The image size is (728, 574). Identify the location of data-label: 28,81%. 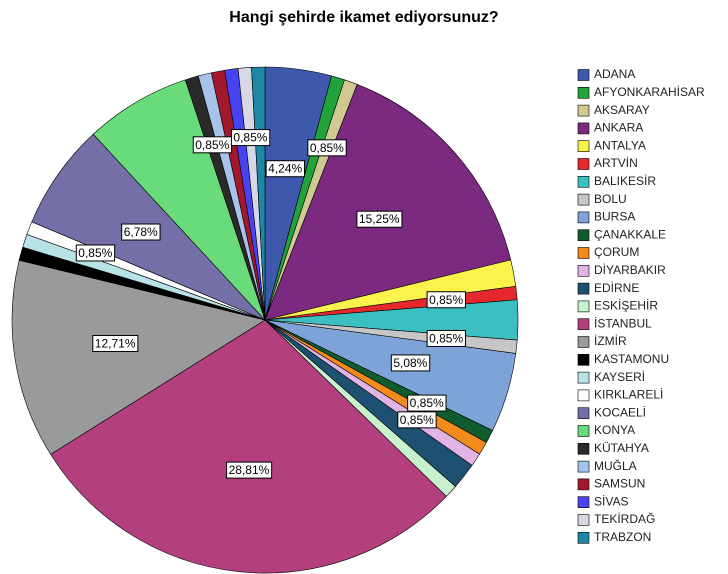
(249, 470).